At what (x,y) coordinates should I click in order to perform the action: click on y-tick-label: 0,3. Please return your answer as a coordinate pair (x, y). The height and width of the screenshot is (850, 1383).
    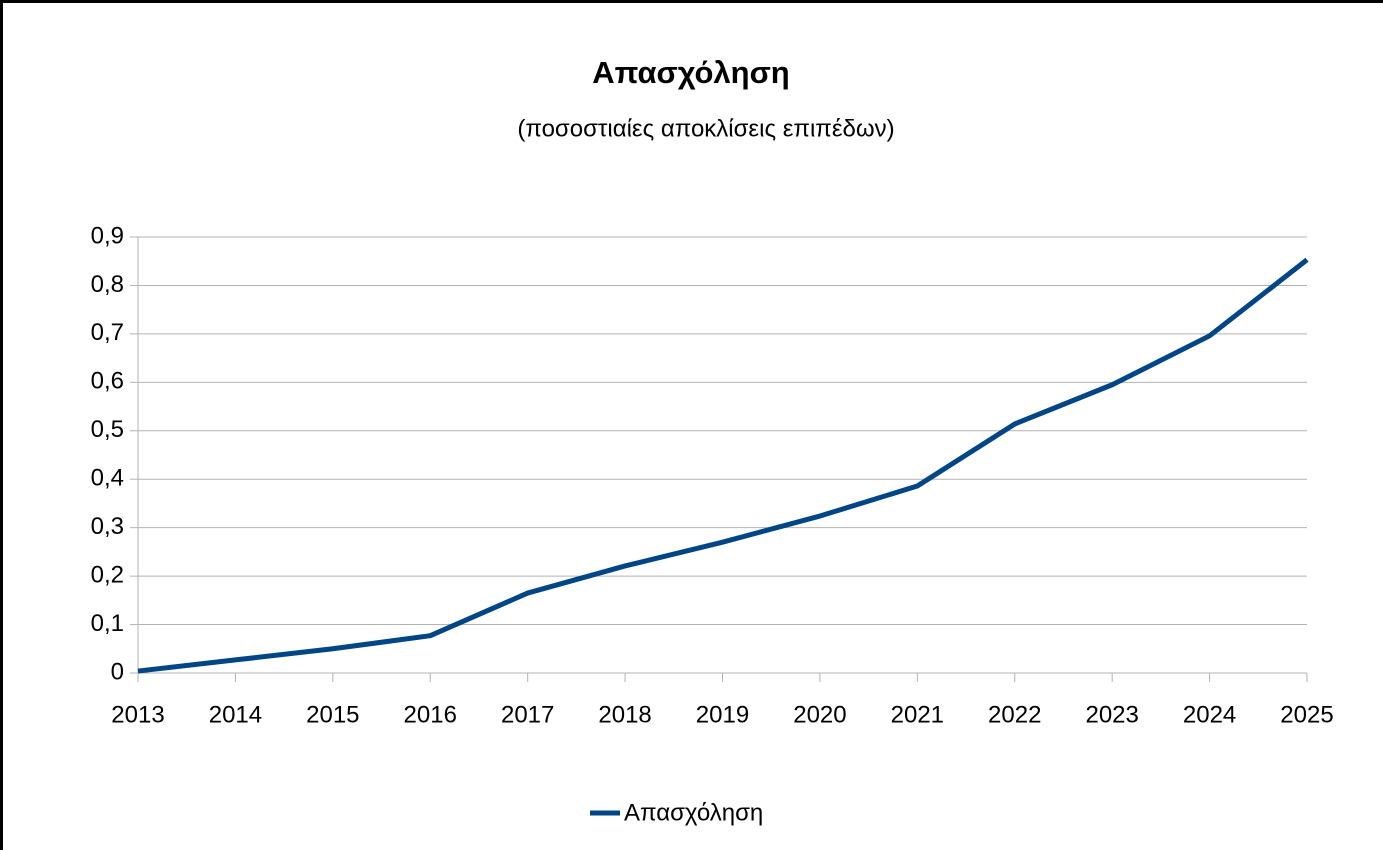
    Looking at the image, I should click on (107, 526).